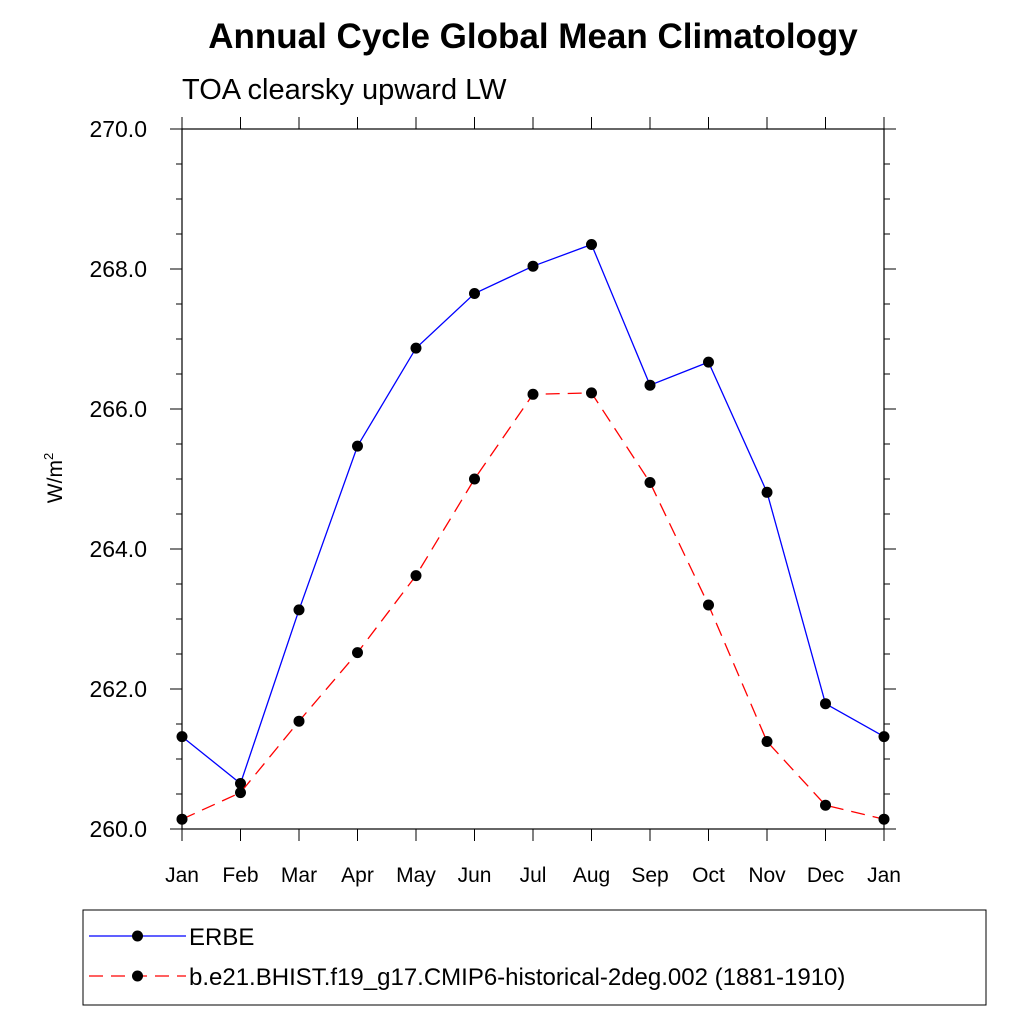  I want to click on x-tick-label: Jul, so click(533, 875).